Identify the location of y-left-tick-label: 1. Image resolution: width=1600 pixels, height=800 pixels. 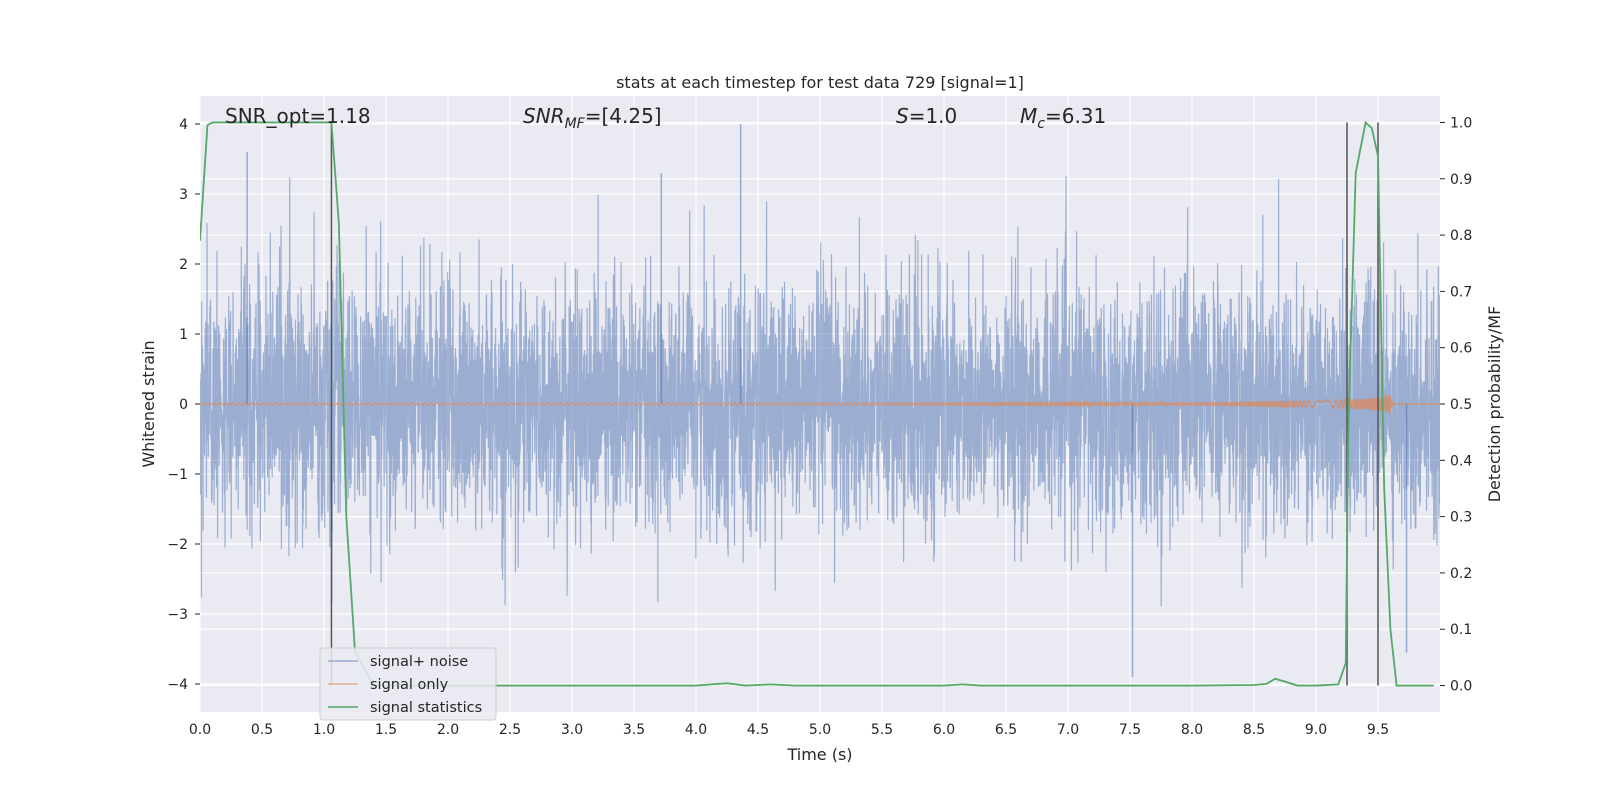
(183, 335).